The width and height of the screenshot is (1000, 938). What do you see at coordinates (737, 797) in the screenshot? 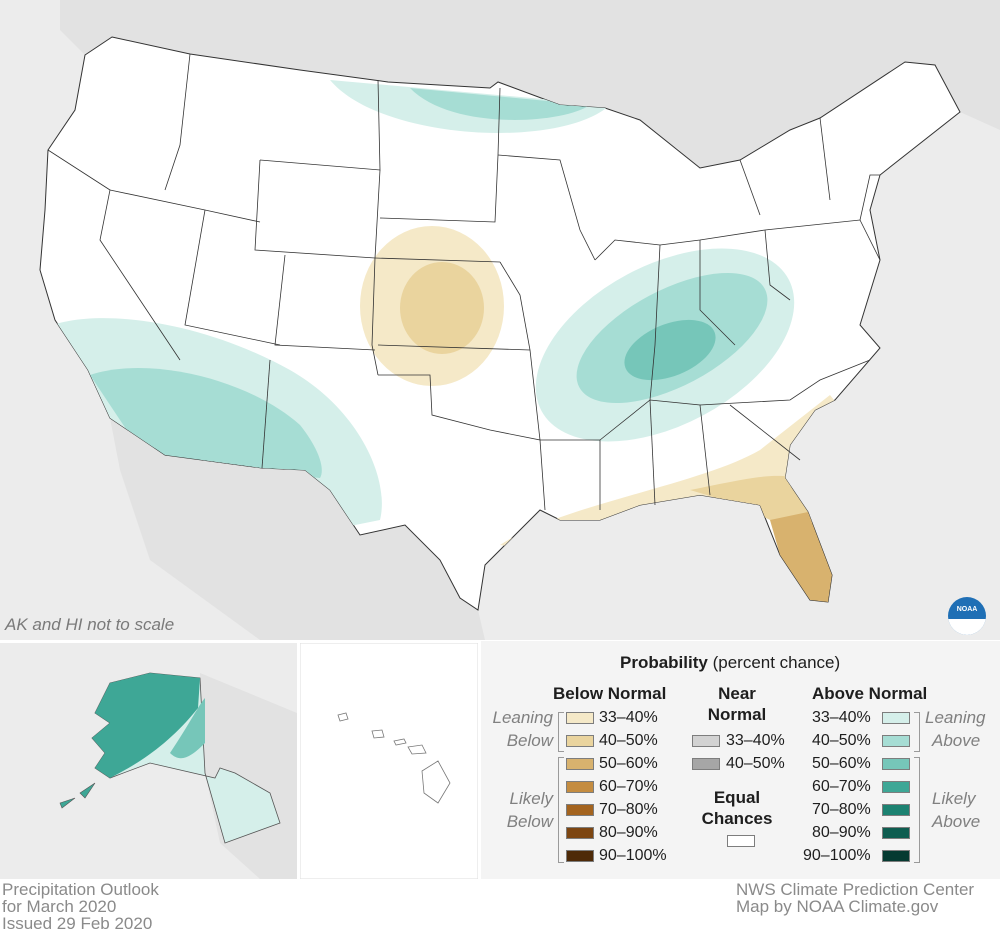
I see `equal-chances-line1: Equal` at bounding box center [737, 797].